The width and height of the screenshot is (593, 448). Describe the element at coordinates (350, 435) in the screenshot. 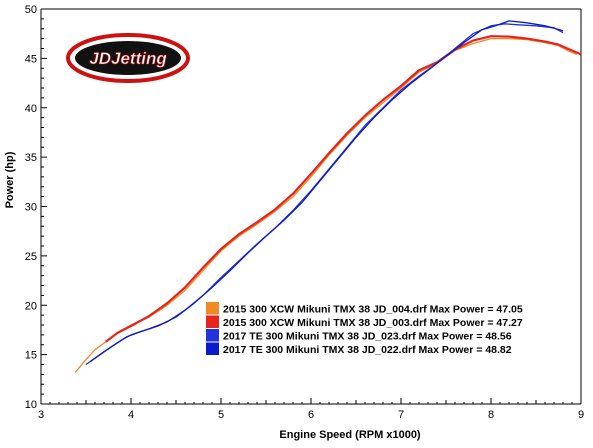

I see `x-axis-title: Engine Speed (RPM x1000)` at that location.